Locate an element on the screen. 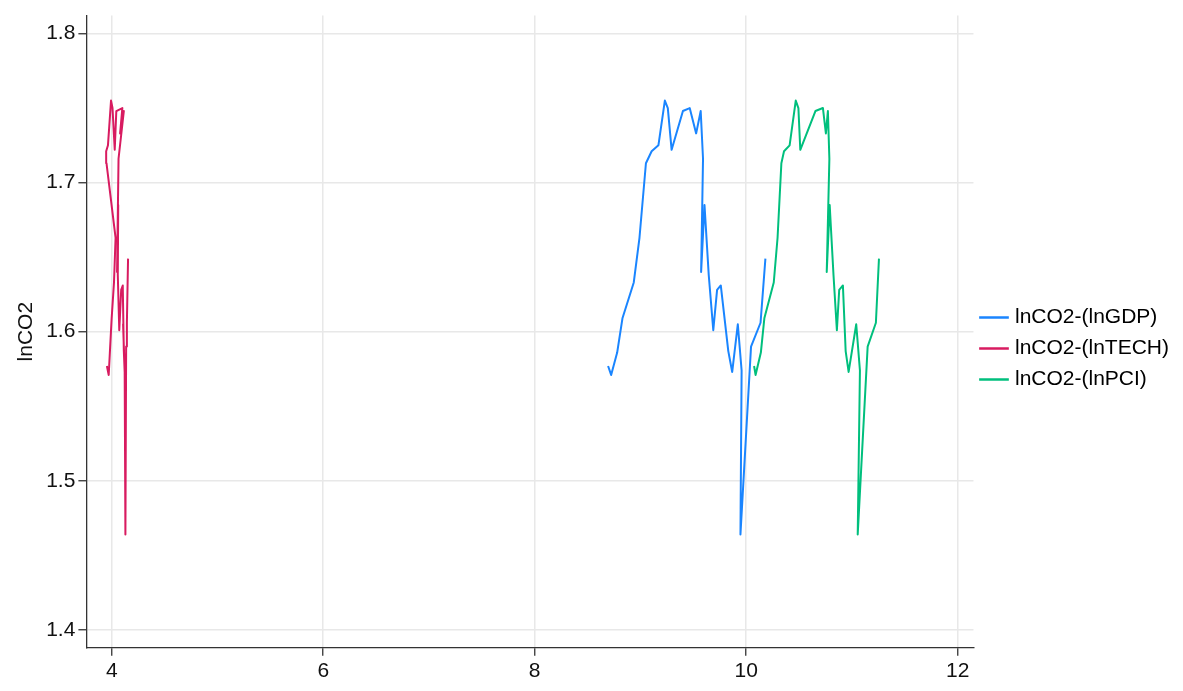 Image resolution: width=1183 pixels, height=691 pixels. y-tick-label: 1.4 is located at coordinates (61, 628).